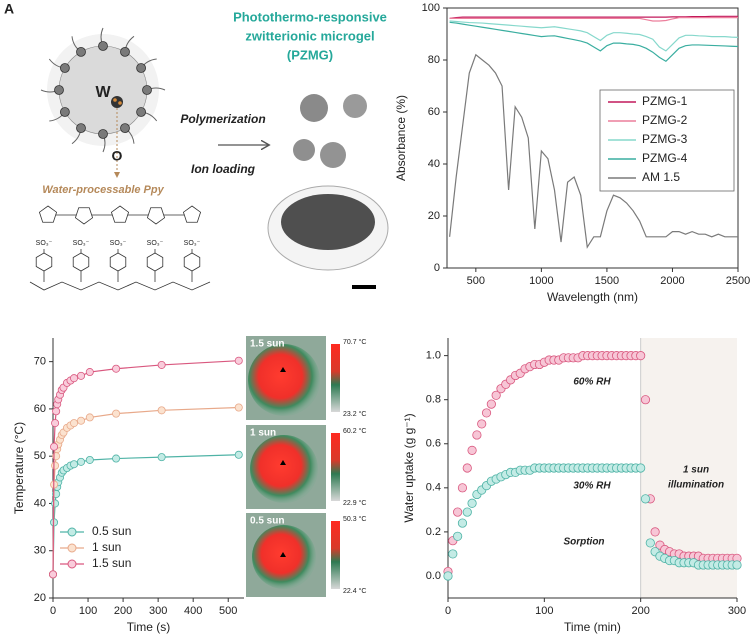  What do you see at coordinates (433, 444) in the screenshot?
I see `y-tick-label: 0.6` at bounding box center [433, 444].